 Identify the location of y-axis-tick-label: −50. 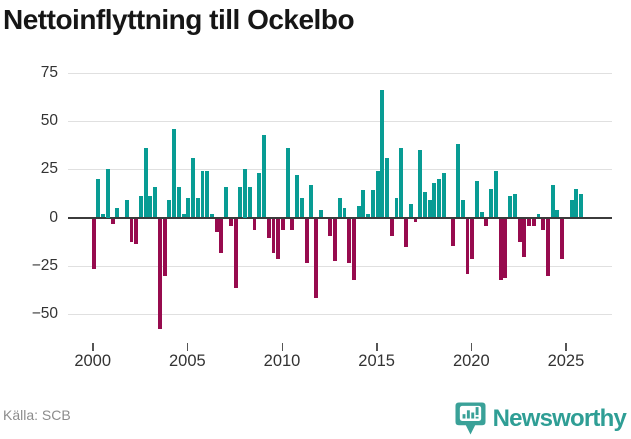
(44, 313).